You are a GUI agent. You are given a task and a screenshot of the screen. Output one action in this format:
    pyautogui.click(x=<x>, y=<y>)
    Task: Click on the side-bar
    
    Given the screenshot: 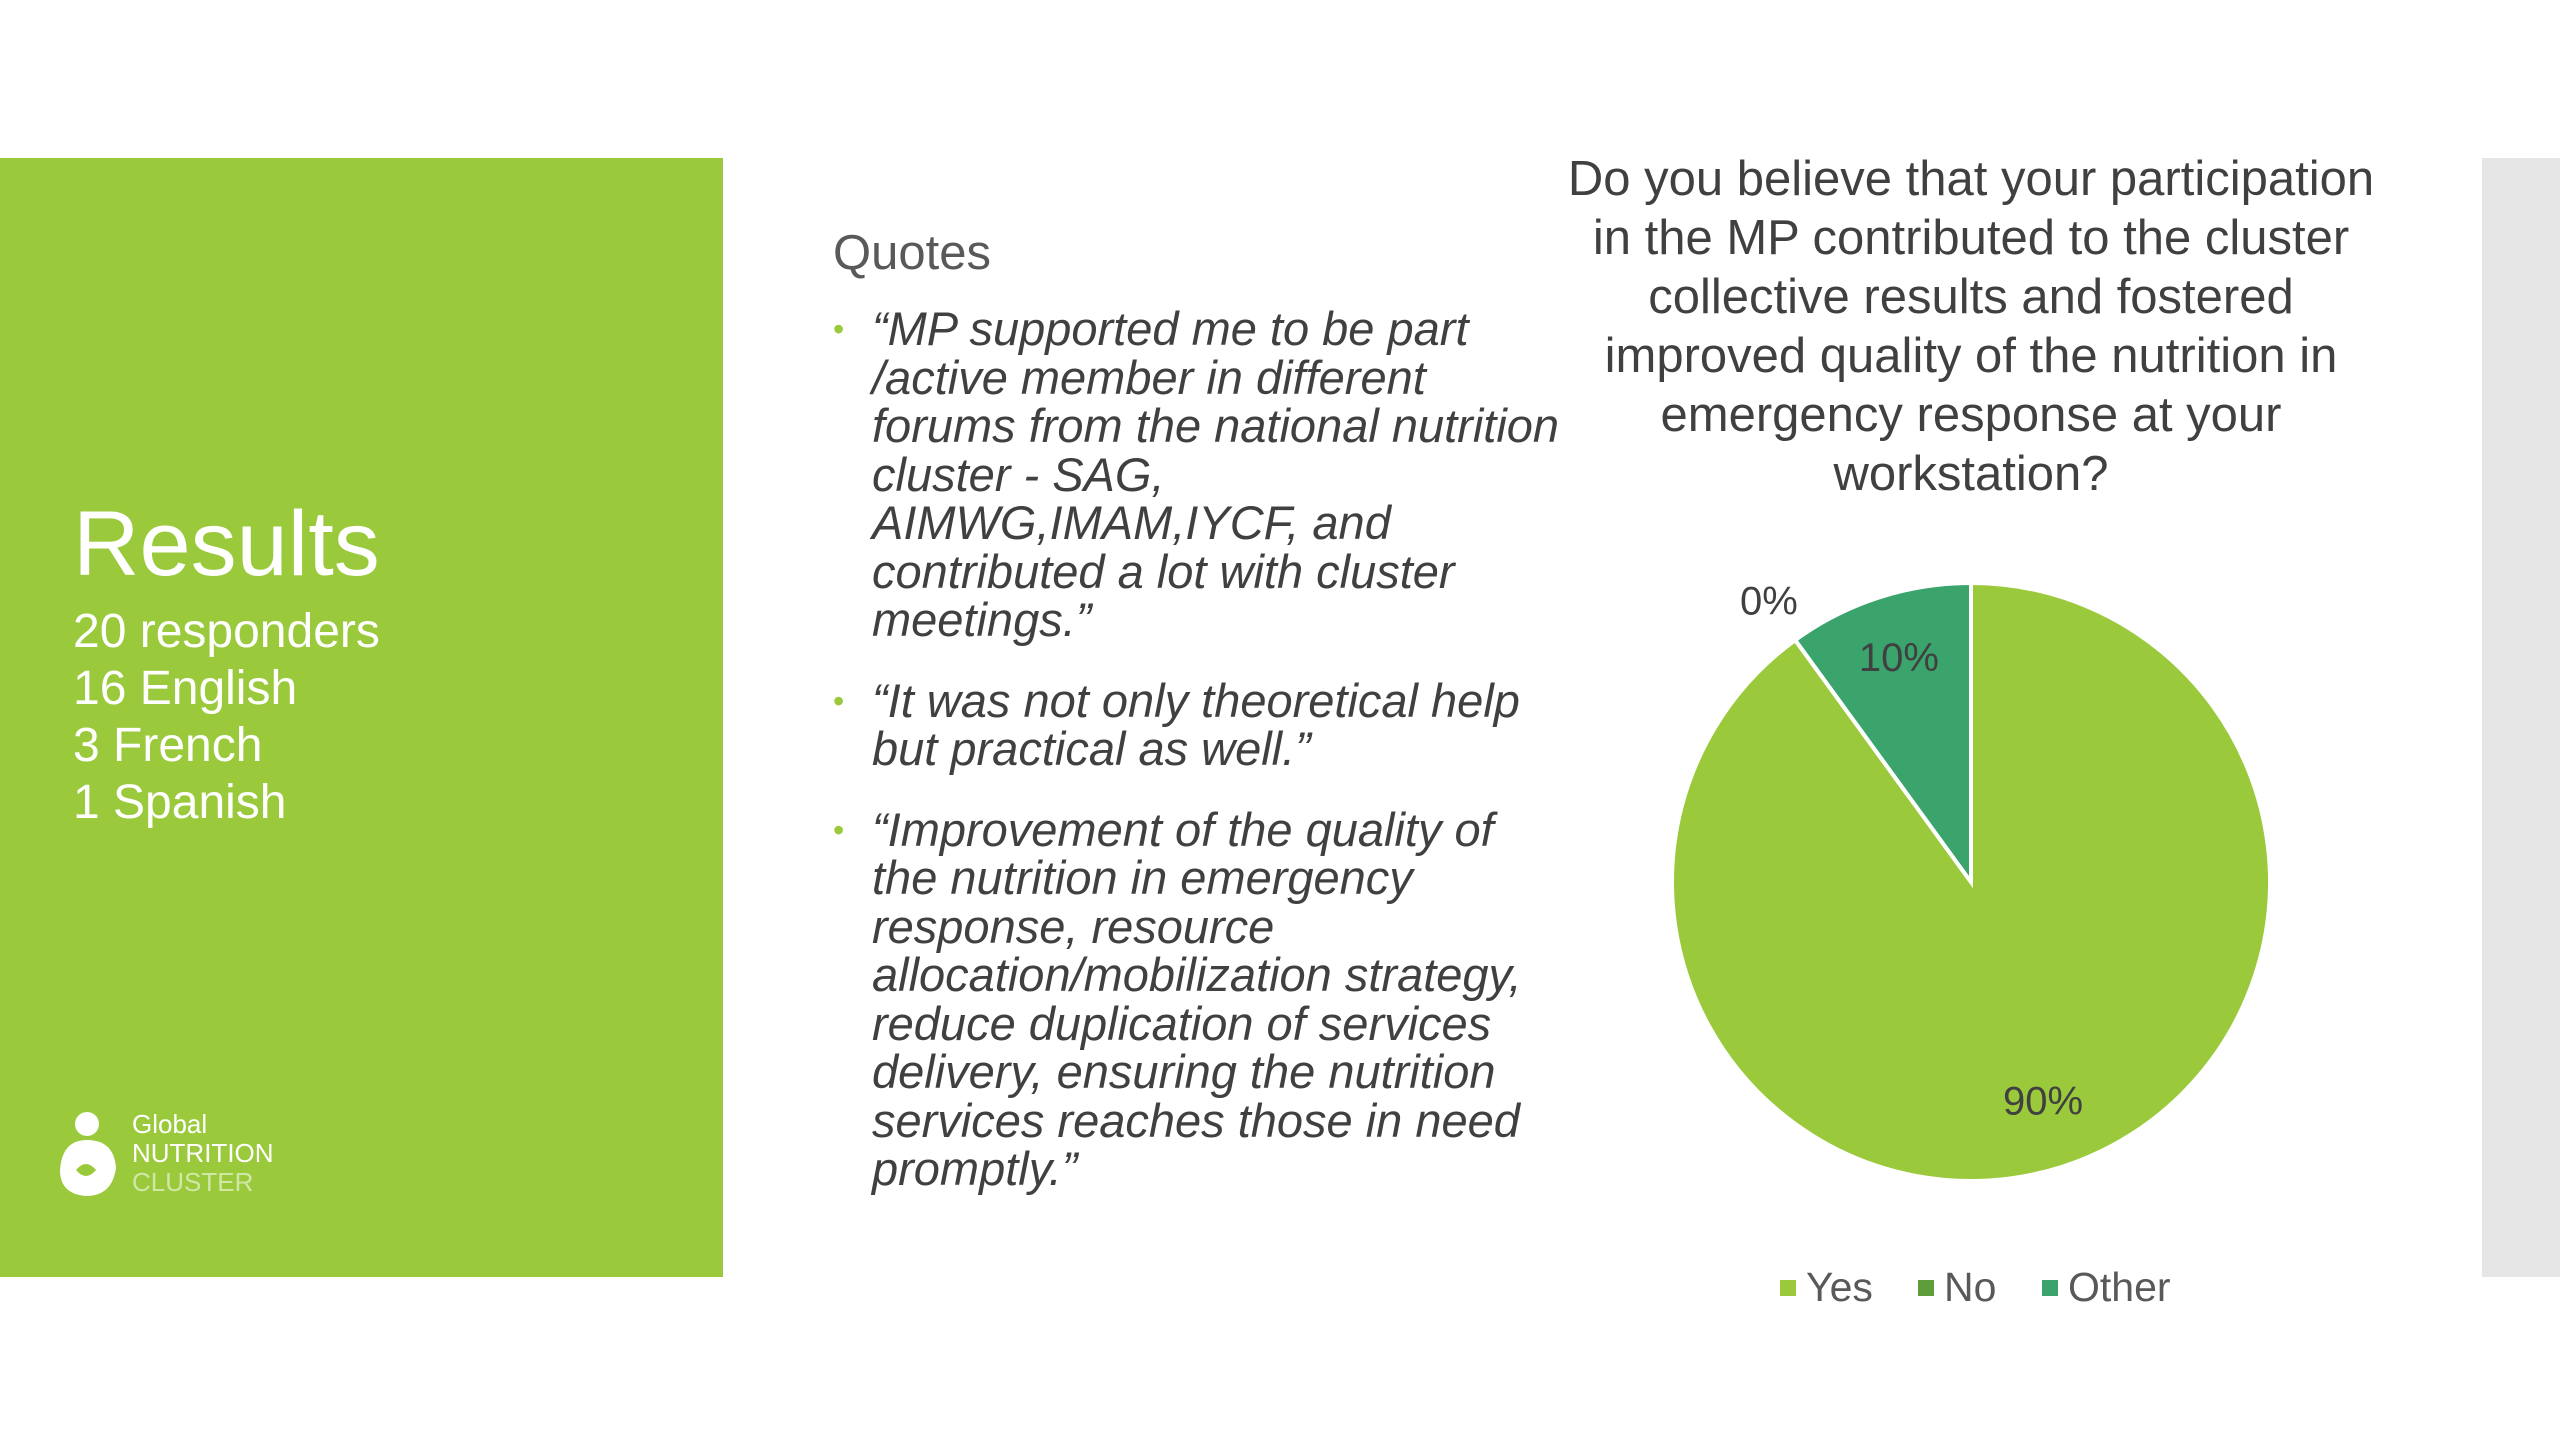 What is the action you would take?
    pyautogui.click(x=2521, y=717)
    